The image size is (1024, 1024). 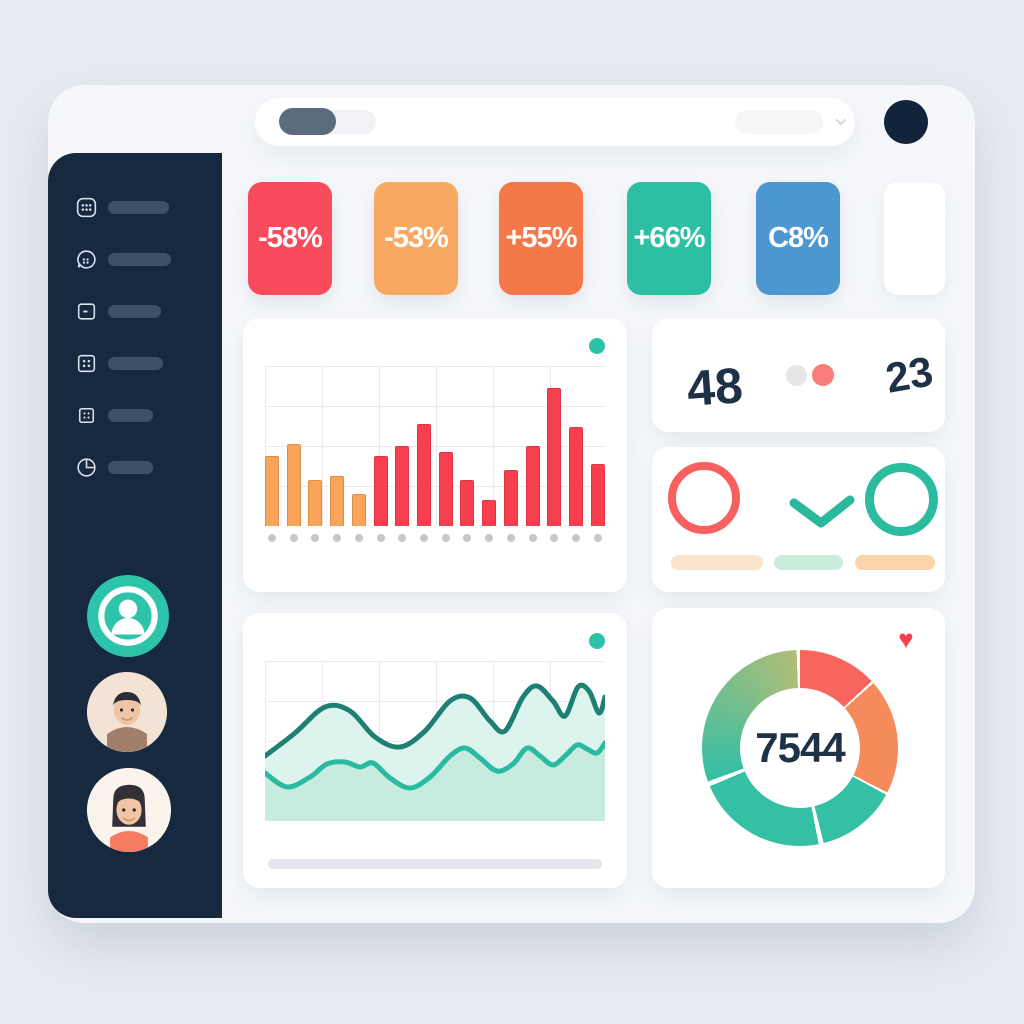 I want to click on bar-chart-card, so click(x=435, y=455).